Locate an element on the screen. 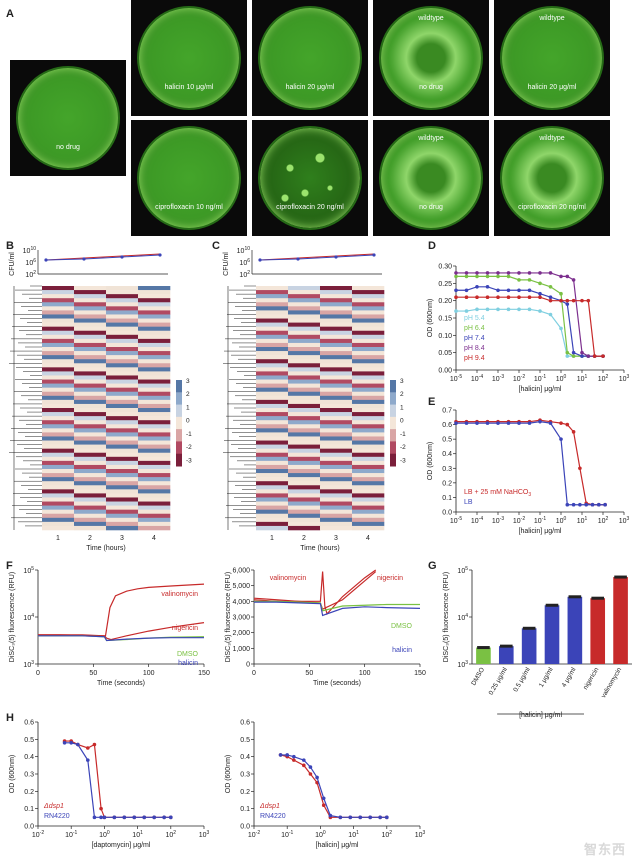 The width and height of the screenshot is (640, 866). y-tick-label: 0.4 is located at coordinates (447, 454).